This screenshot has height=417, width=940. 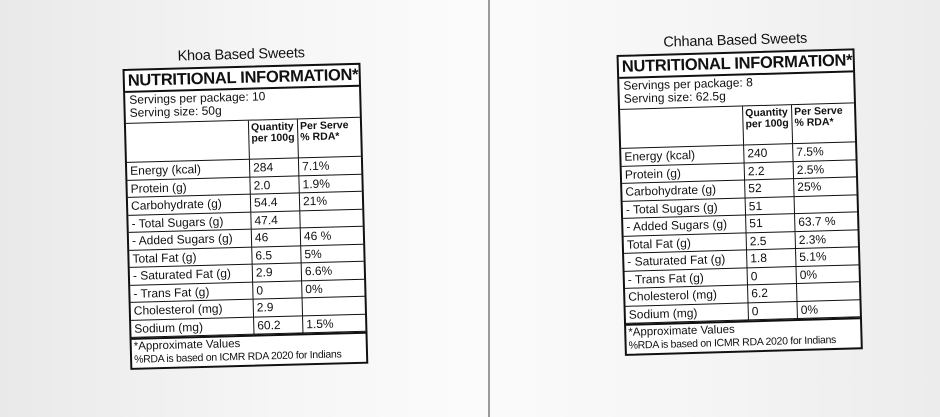 I want to click on rda-value: 7.5%, so click(x=824, y=151).